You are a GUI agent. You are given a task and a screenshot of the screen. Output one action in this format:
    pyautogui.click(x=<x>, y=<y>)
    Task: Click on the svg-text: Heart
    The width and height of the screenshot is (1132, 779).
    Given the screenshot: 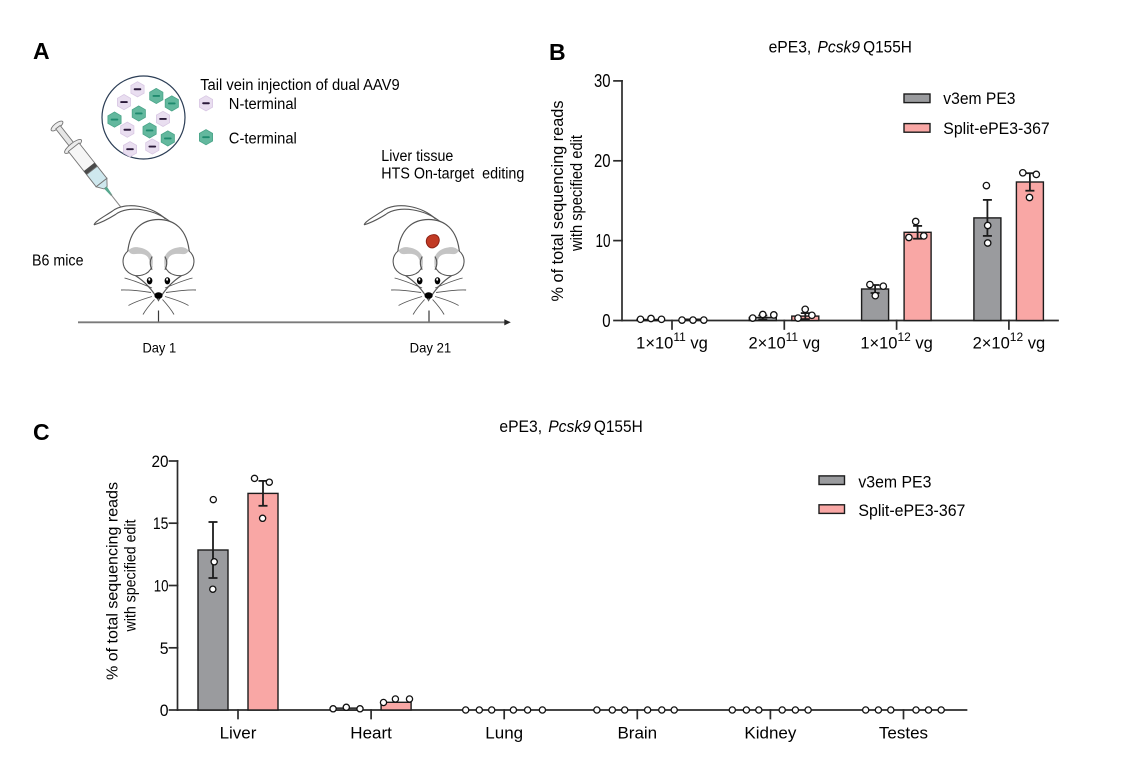 What is the action you would take?
    pyautogui.click(x=371, y=733)
    